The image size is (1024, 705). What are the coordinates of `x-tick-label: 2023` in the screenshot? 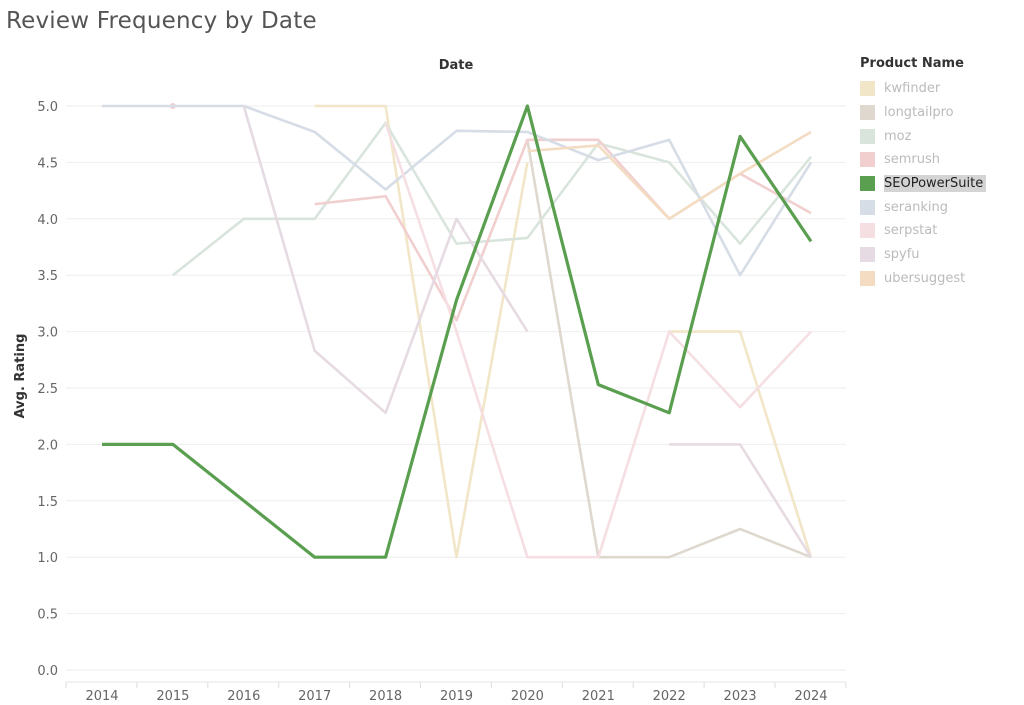 It's located at (740, 696).